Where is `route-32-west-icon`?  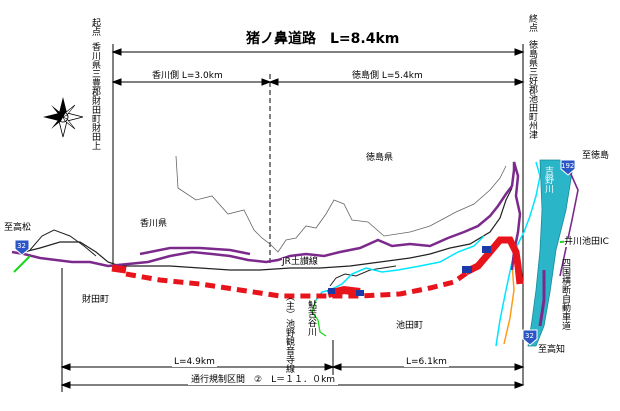
route-32-west-icon is located at coordinates (22, 247).